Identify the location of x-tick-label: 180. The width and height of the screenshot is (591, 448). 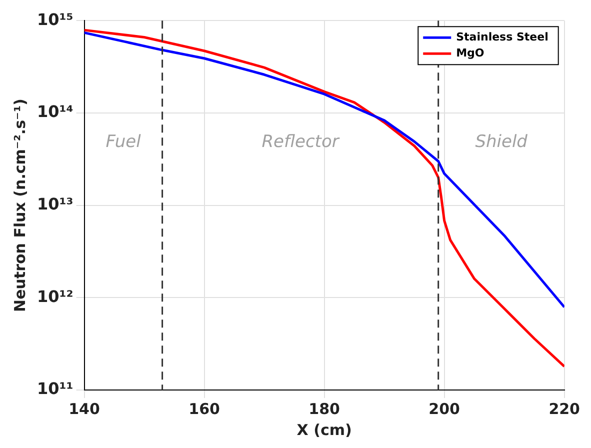
(324, 409).